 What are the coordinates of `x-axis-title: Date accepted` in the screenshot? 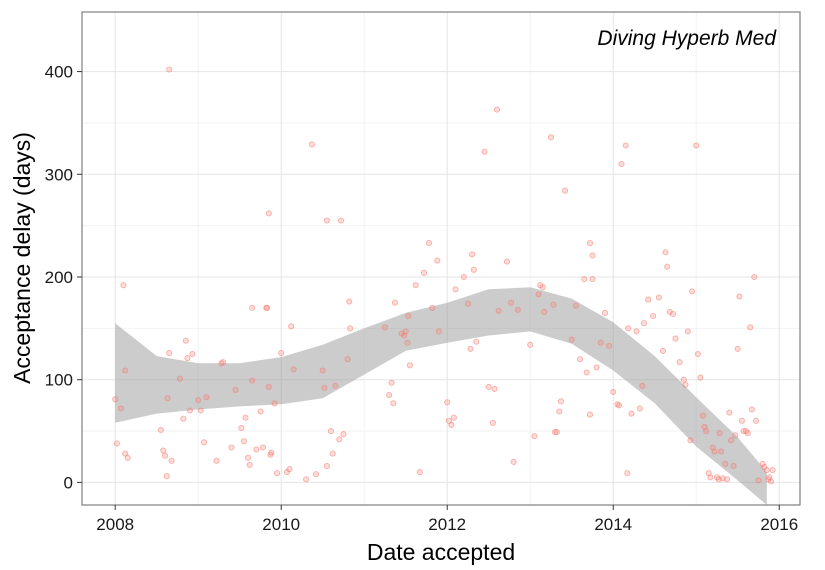 It's located at (441, 552).